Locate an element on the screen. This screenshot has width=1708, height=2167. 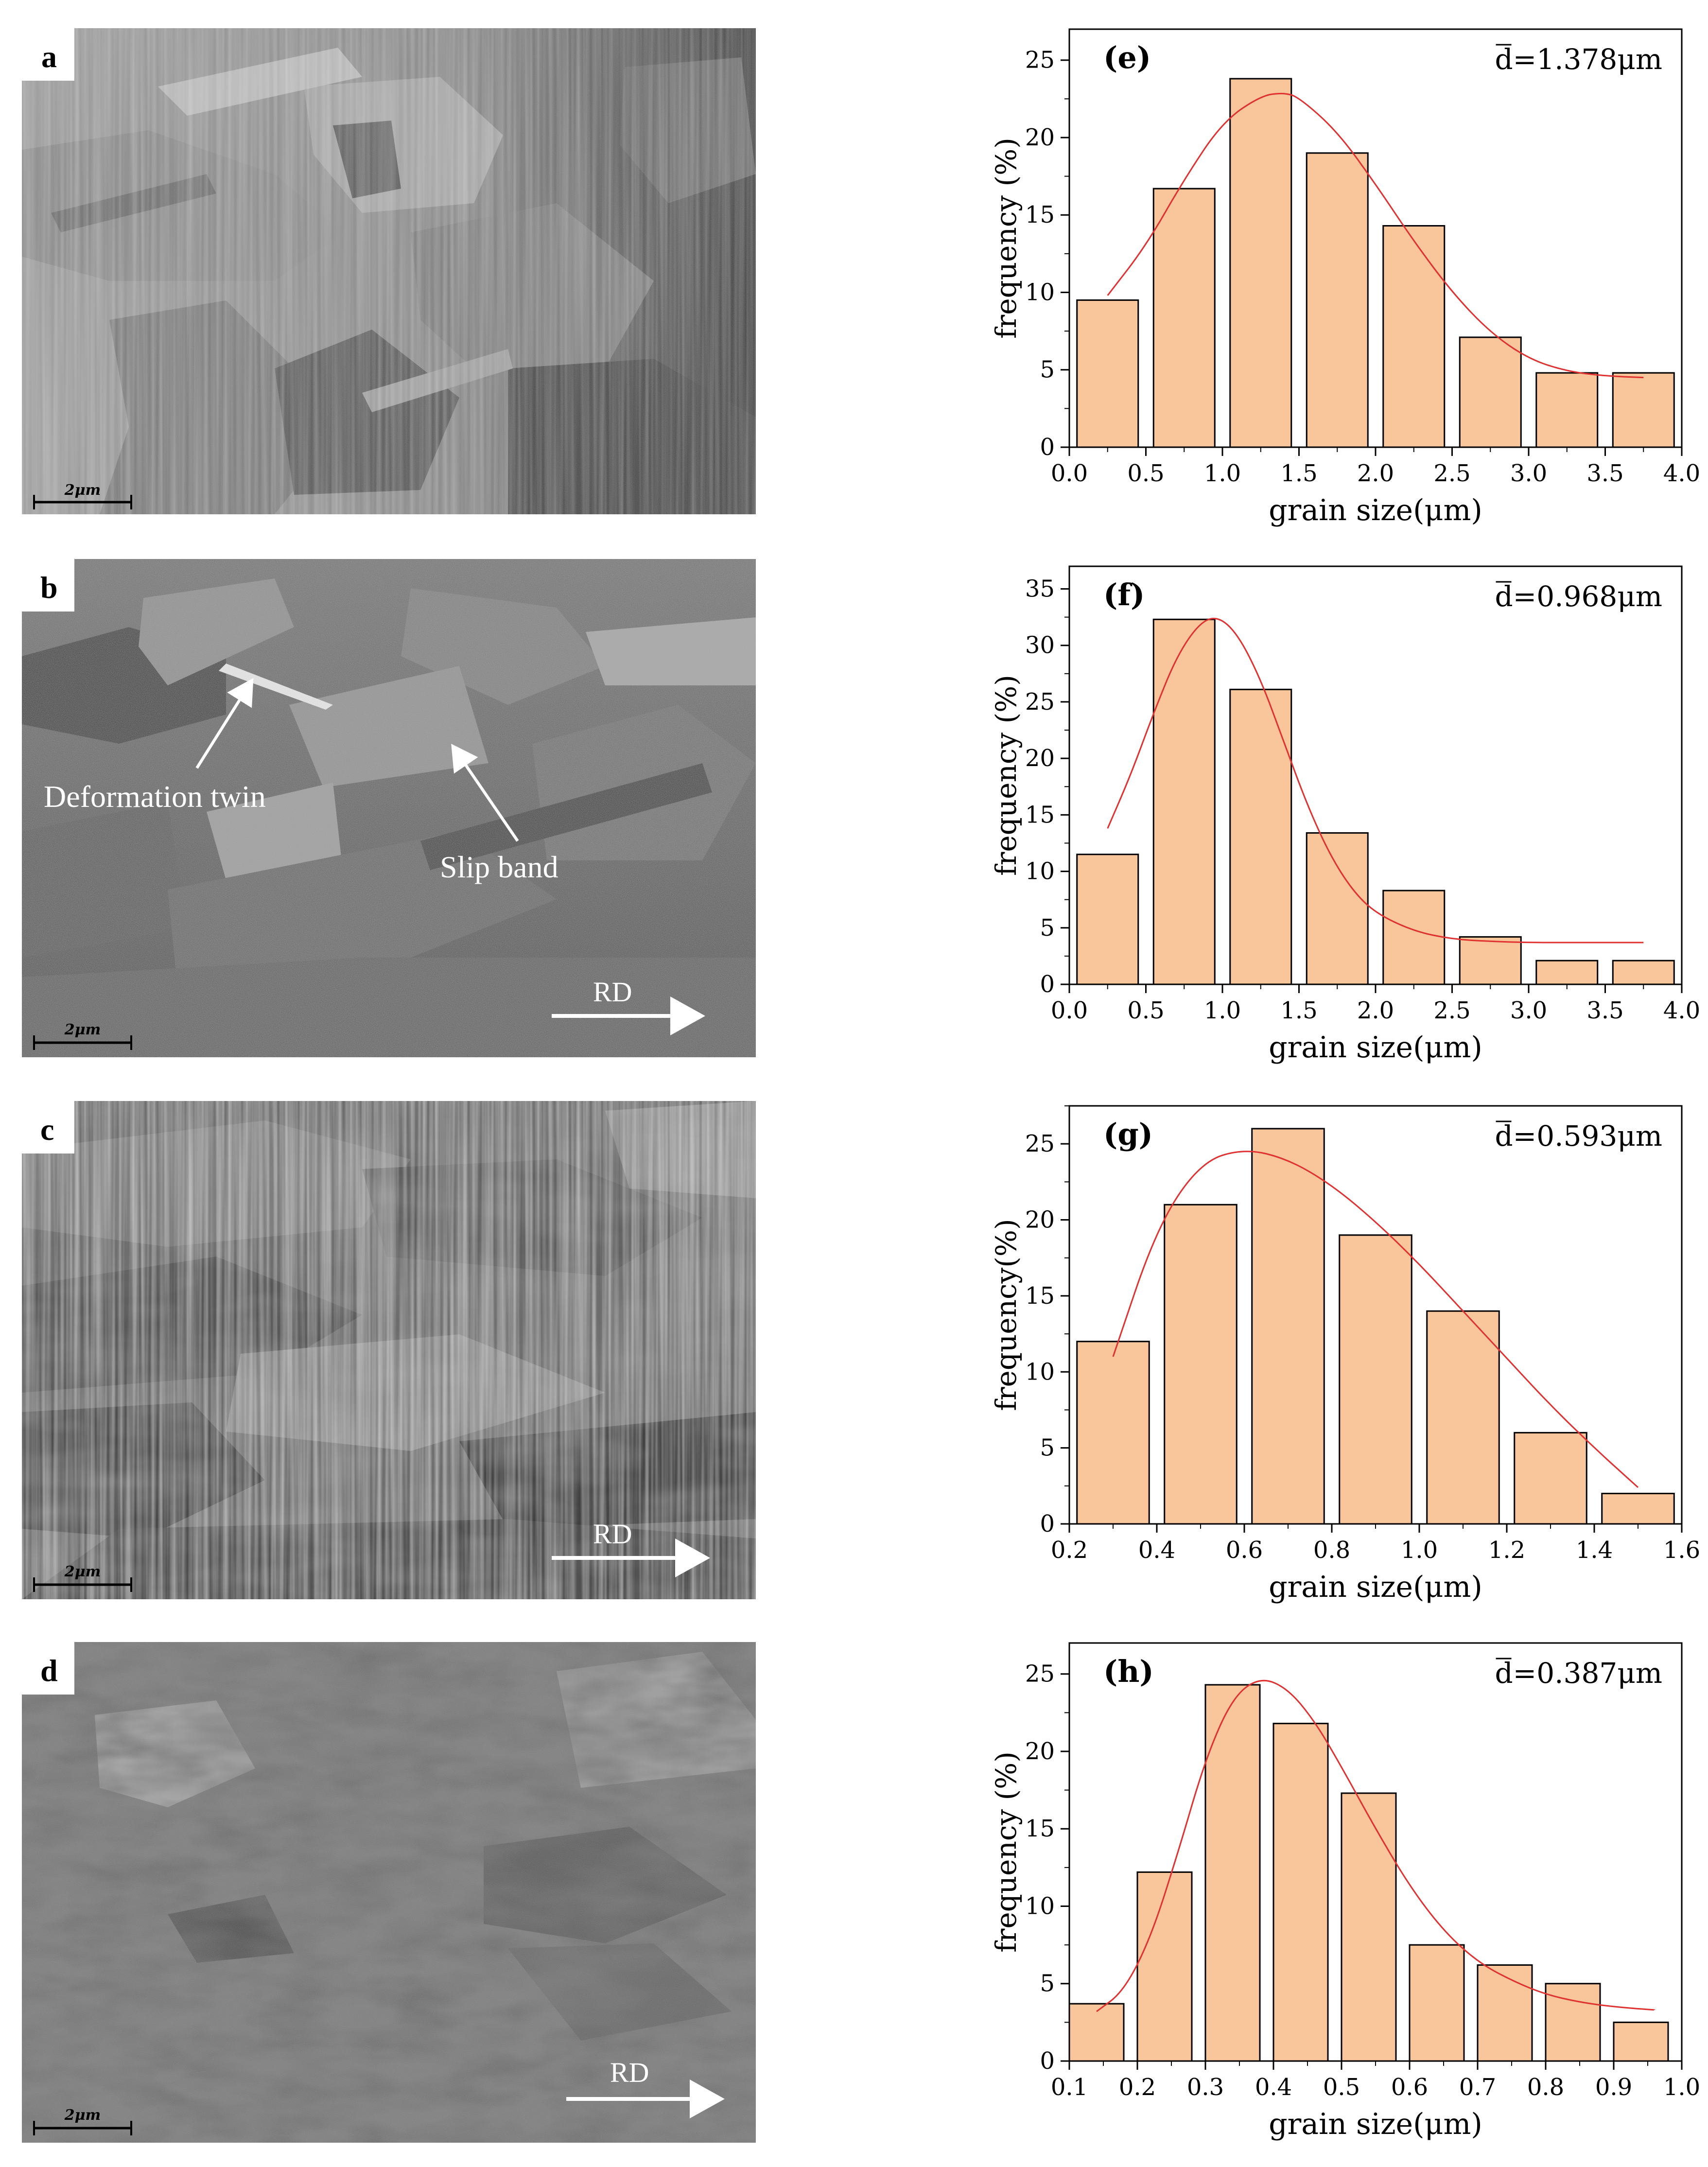
micrograph-c: RD 2μm c is located at coordinates (389, 1350).